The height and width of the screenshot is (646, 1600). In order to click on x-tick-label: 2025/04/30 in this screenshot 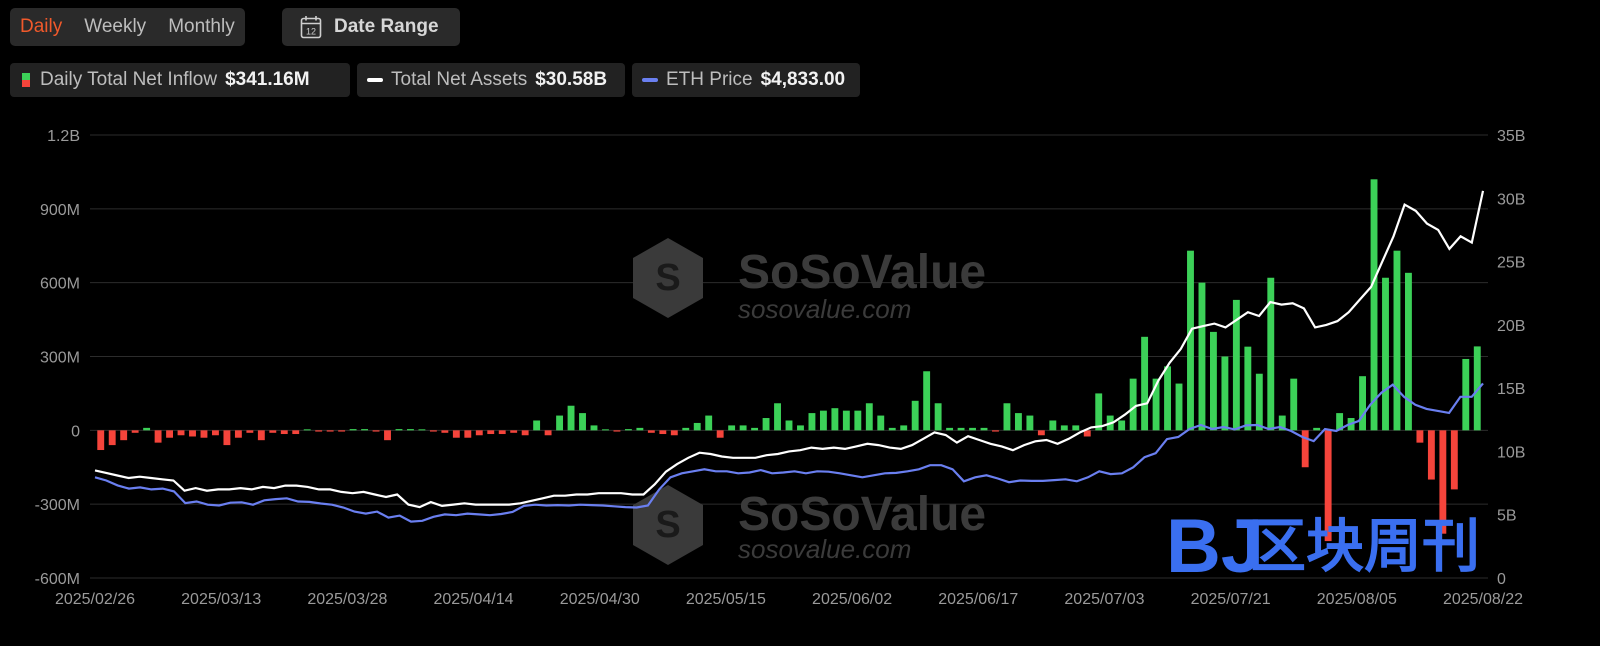, I will do `click(600, 599)`.